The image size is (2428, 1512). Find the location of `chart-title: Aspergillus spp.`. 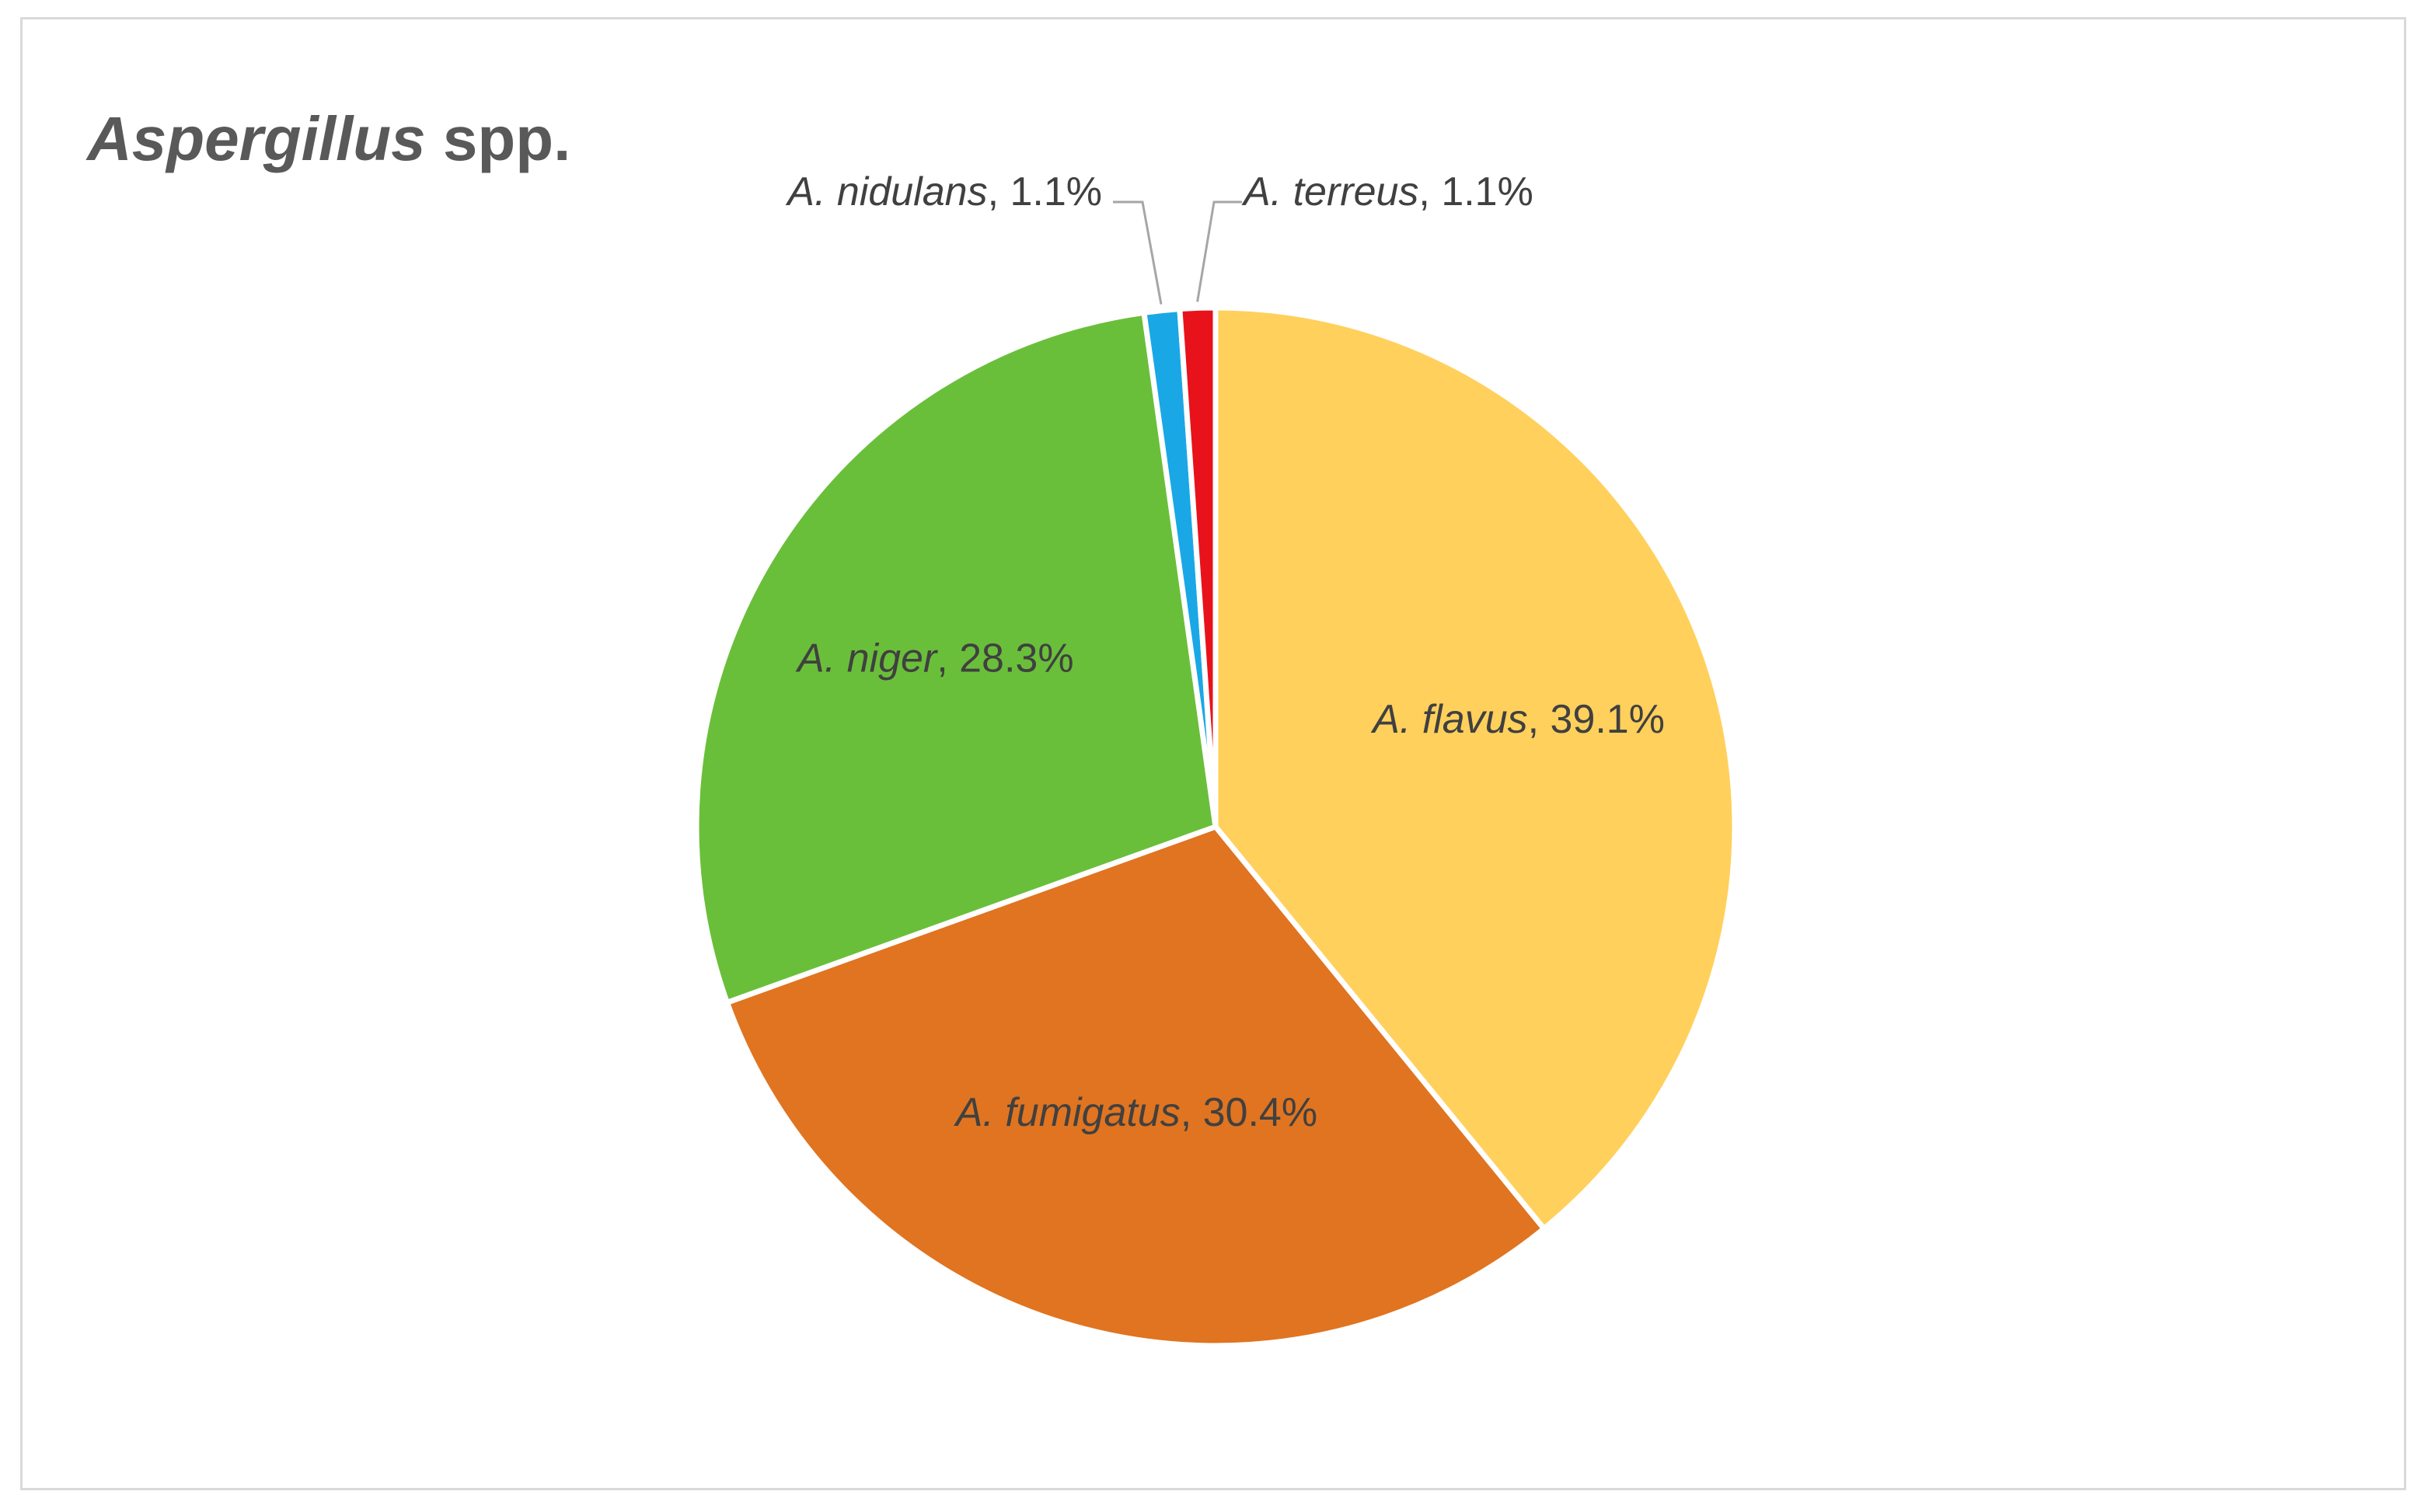

chart-title: Aspergillus spp. is located at coordinates (327, 138).